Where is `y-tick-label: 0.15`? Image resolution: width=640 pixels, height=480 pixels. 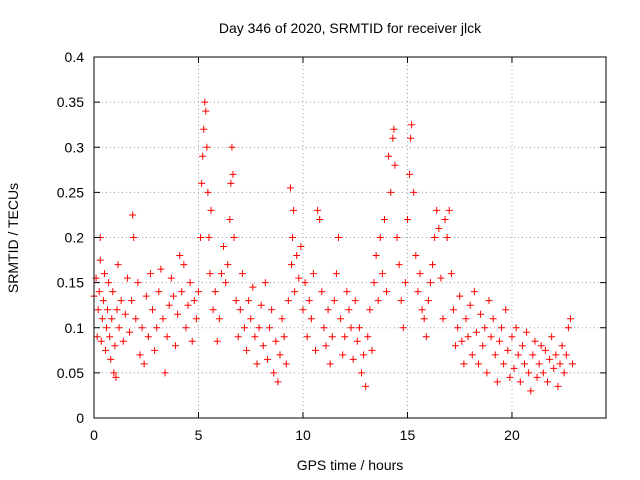
y-tick-label: 0.15 is located at coordinates (70, 283).